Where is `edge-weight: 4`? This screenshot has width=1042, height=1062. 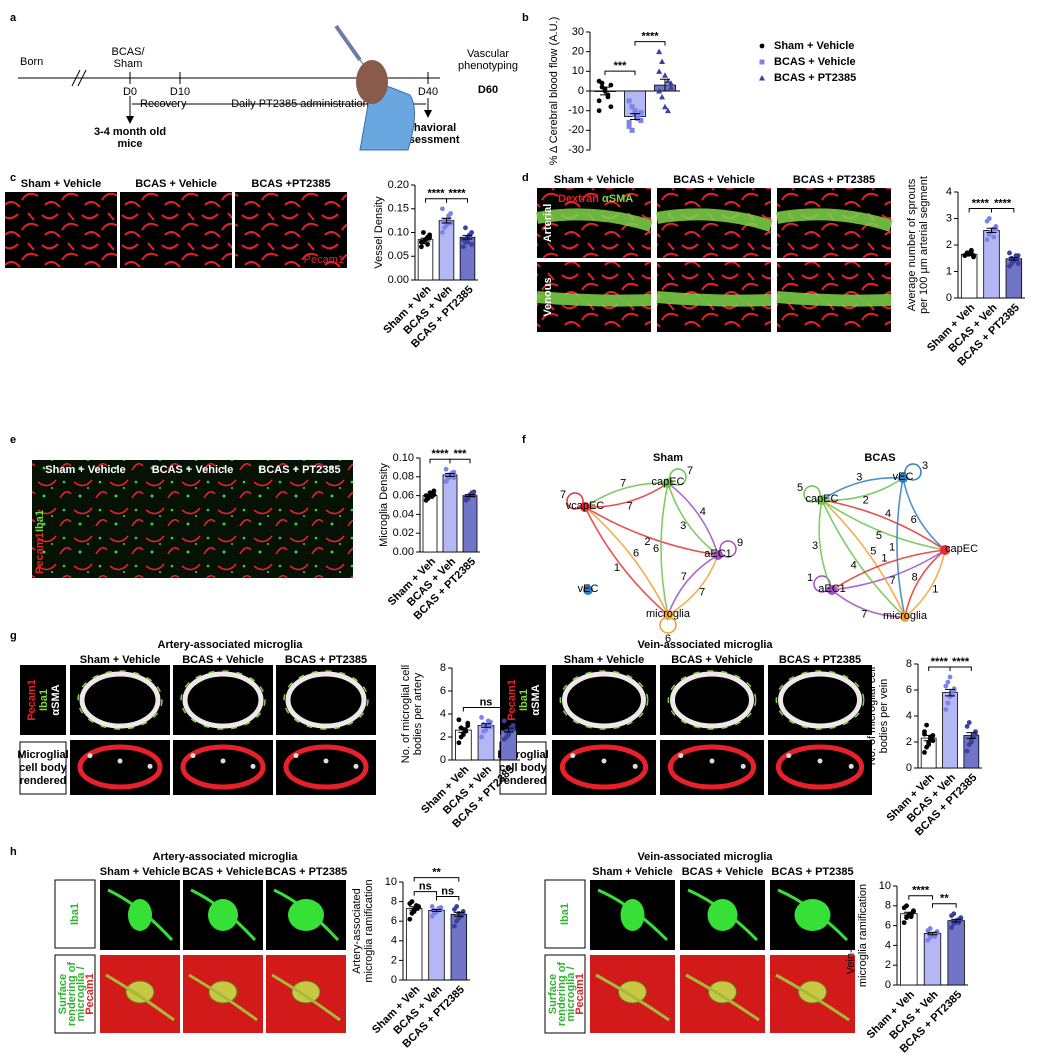 edge-weight: 4 is located at coordinates (888, 514).